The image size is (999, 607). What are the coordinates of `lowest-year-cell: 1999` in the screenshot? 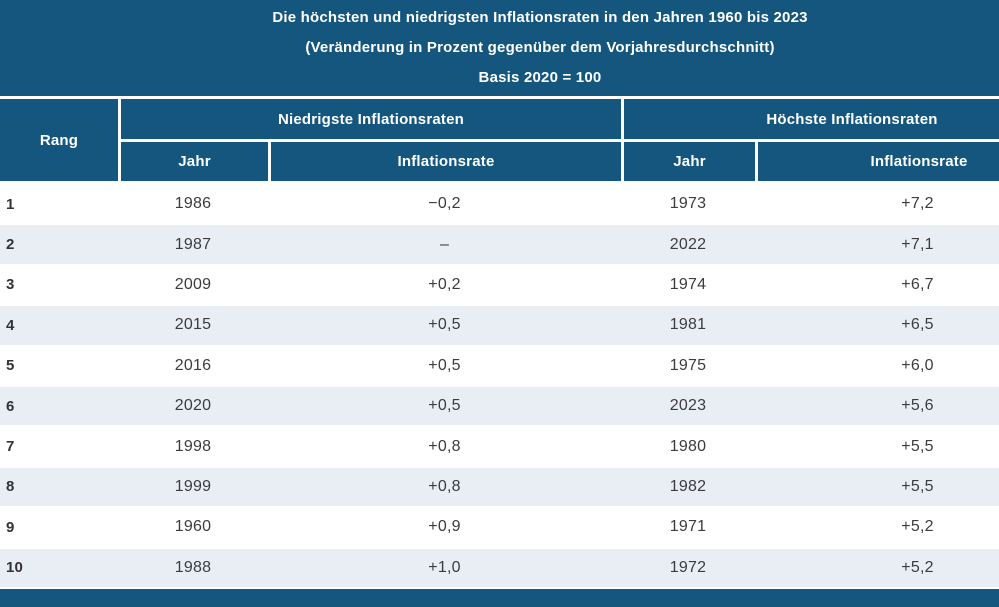 It's located at (193, 486).